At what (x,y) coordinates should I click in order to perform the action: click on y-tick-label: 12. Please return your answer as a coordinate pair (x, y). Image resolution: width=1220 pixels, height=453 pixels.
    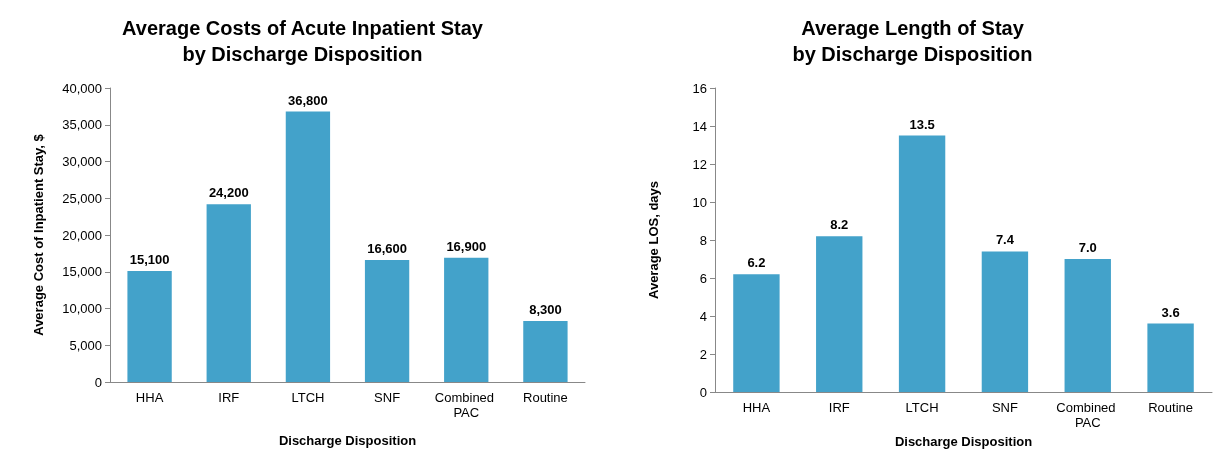
    Looking at the image, I should click on (699, 164).